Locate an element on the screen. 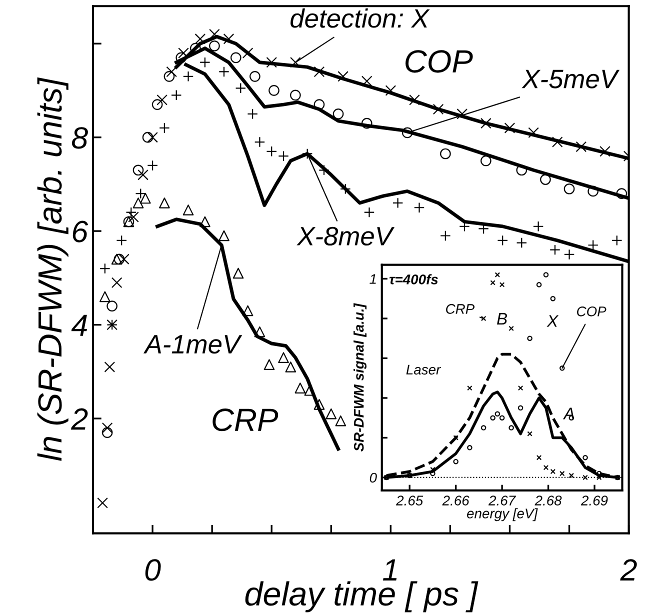  x-tick-label: 2.66 is located at coordinates (456, 501).